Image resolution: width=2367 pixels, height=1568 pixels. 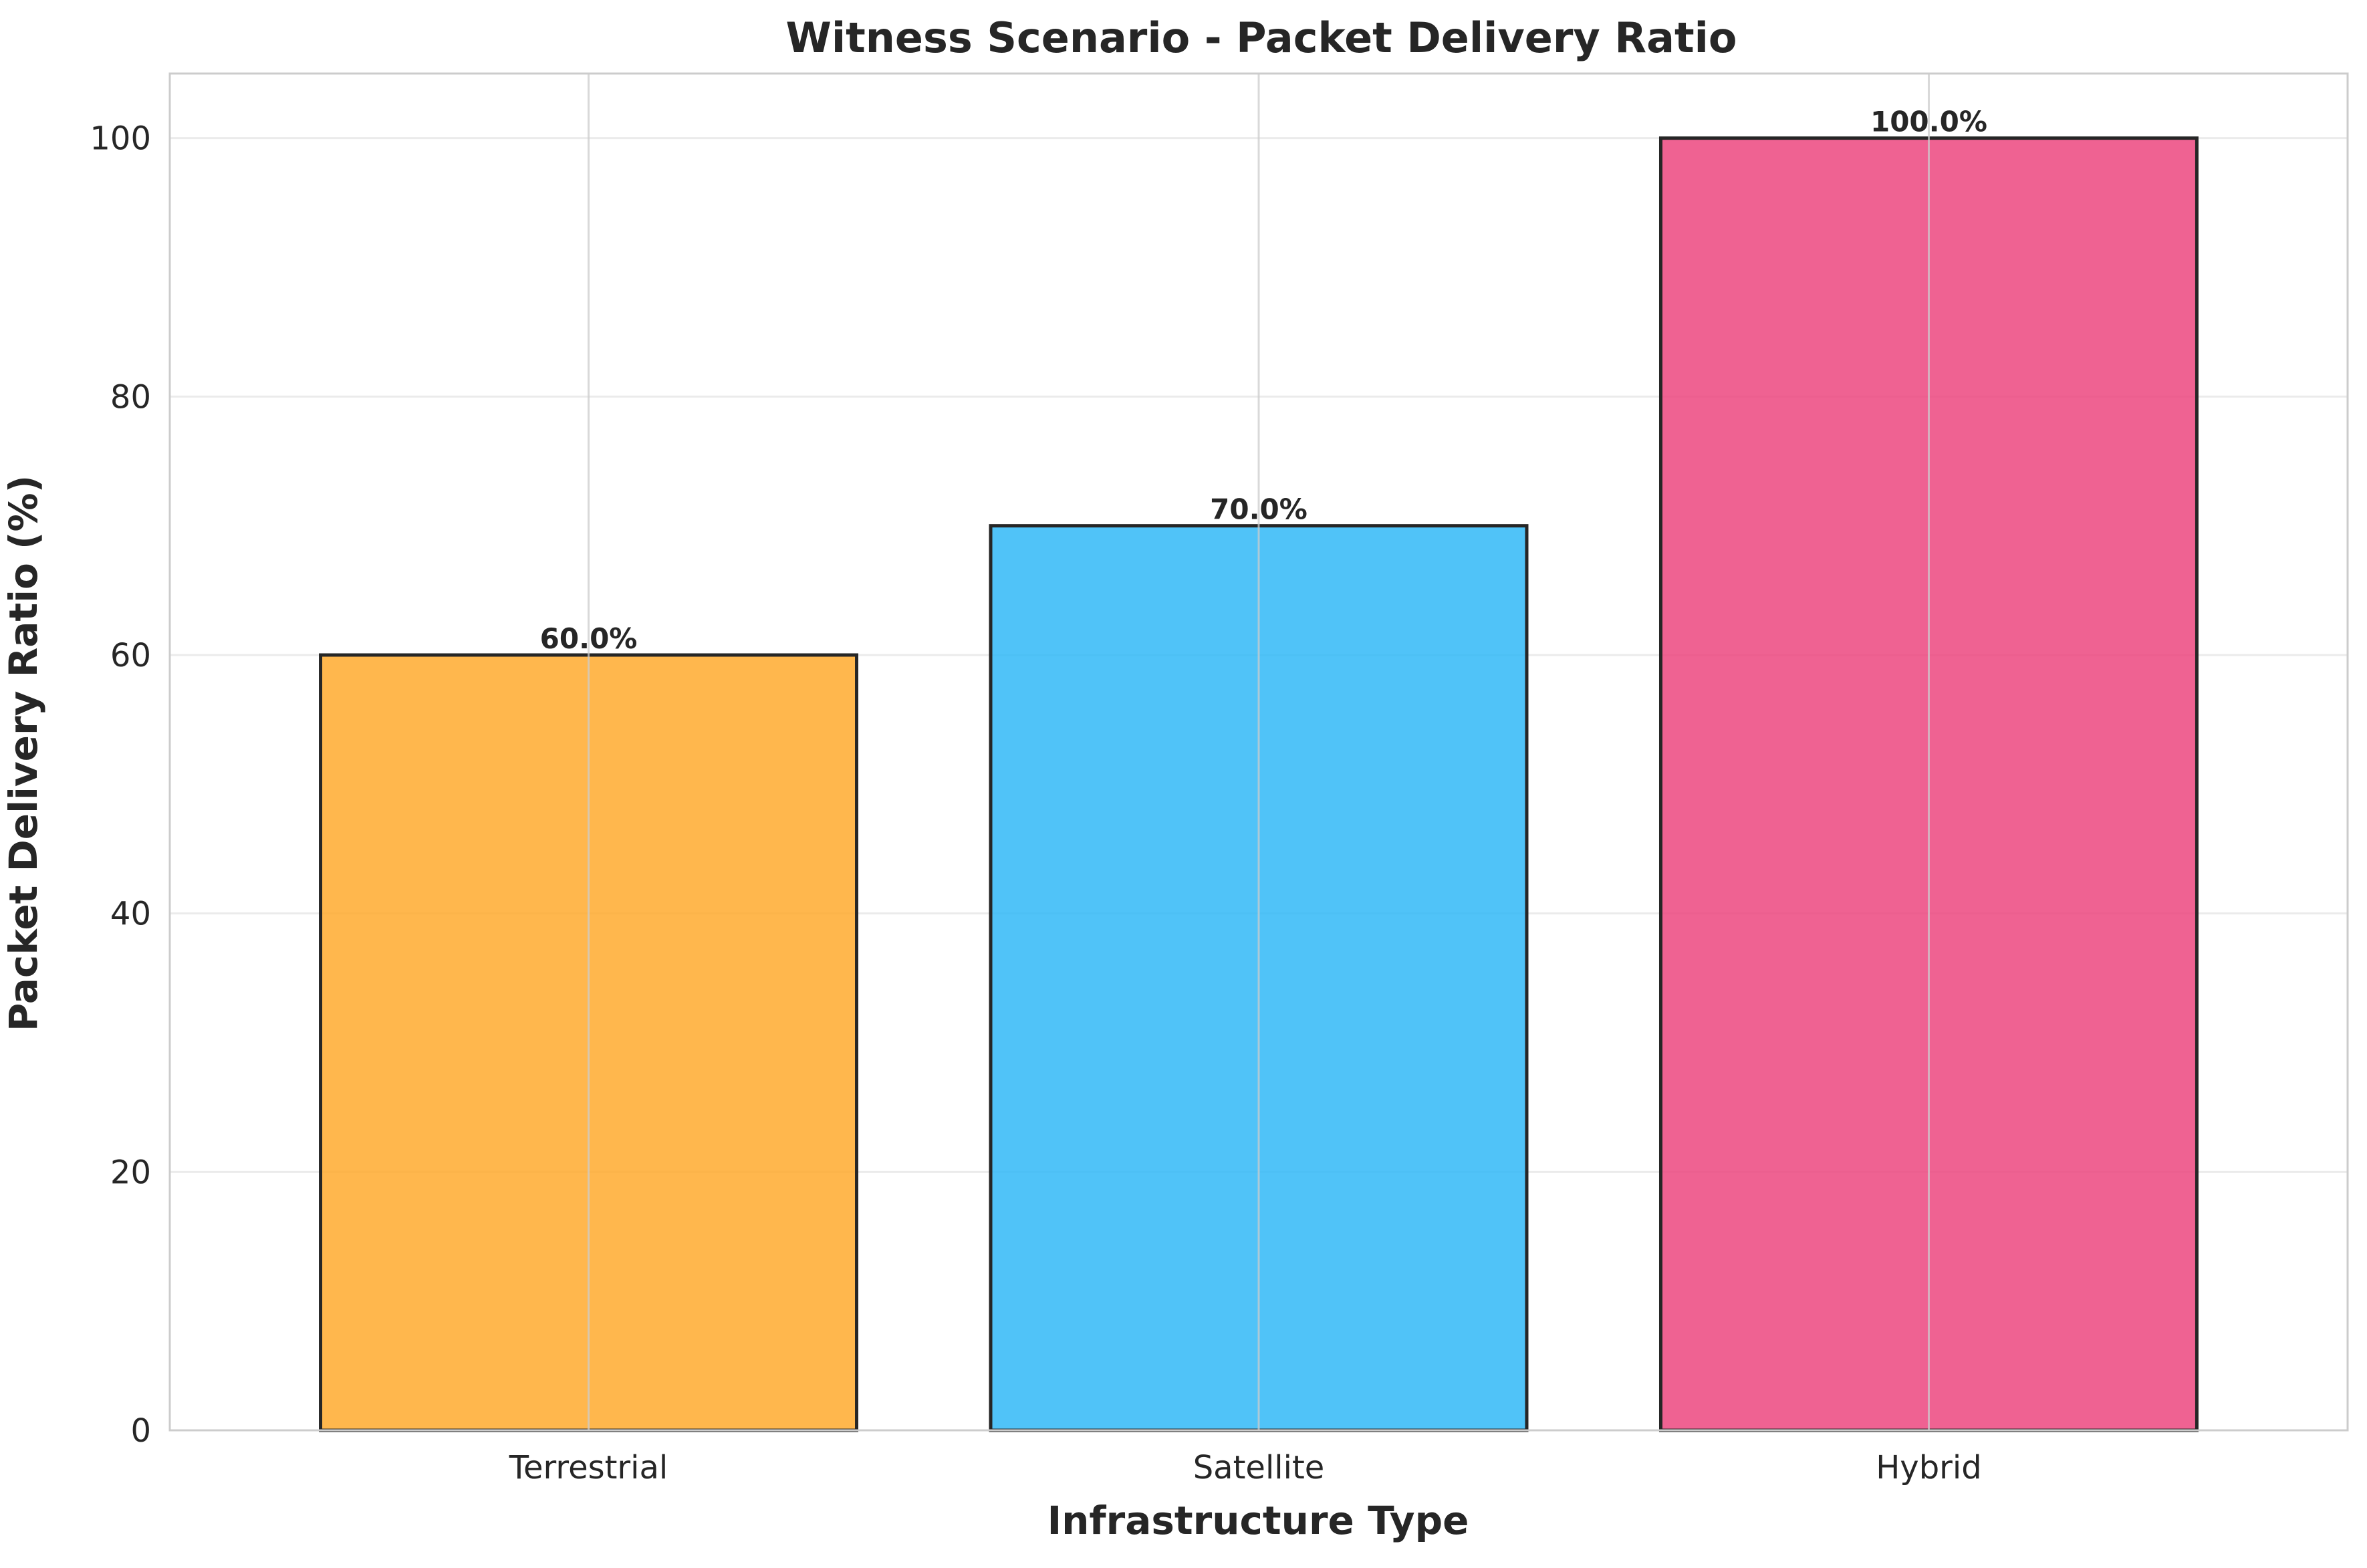 I want to click on y-tick-label: 80, so click(x=130, y=397).